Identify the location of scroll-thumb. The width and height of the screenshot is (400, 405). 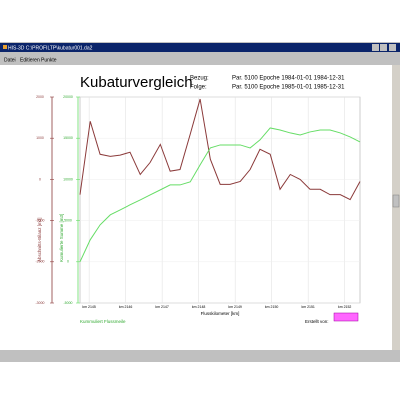
(396, 201).